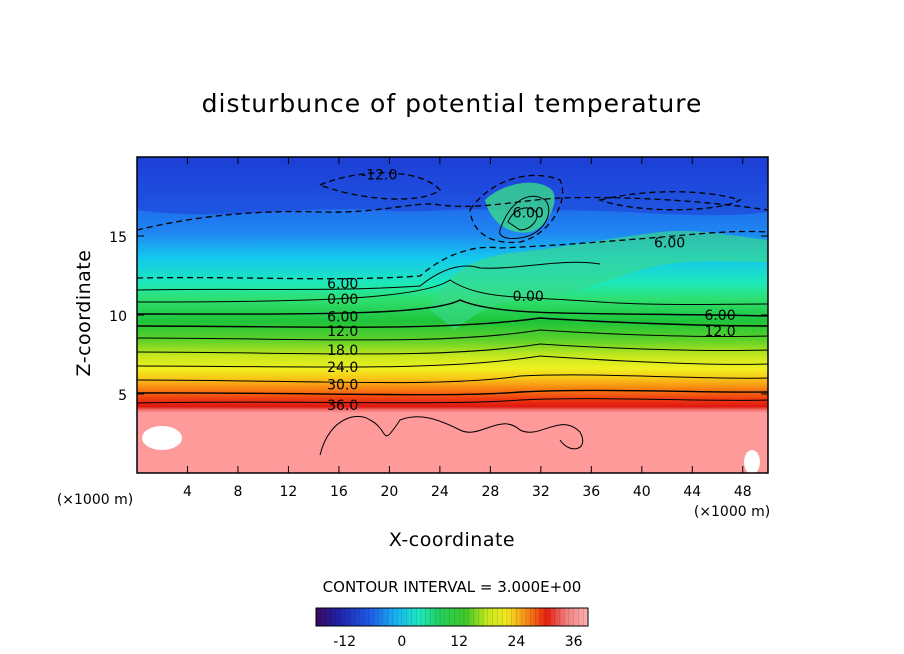  What do you see at coordinates (692, 492) in the screenshot?
I see `x-tick-label: 44` at bounding box center [692, 492].